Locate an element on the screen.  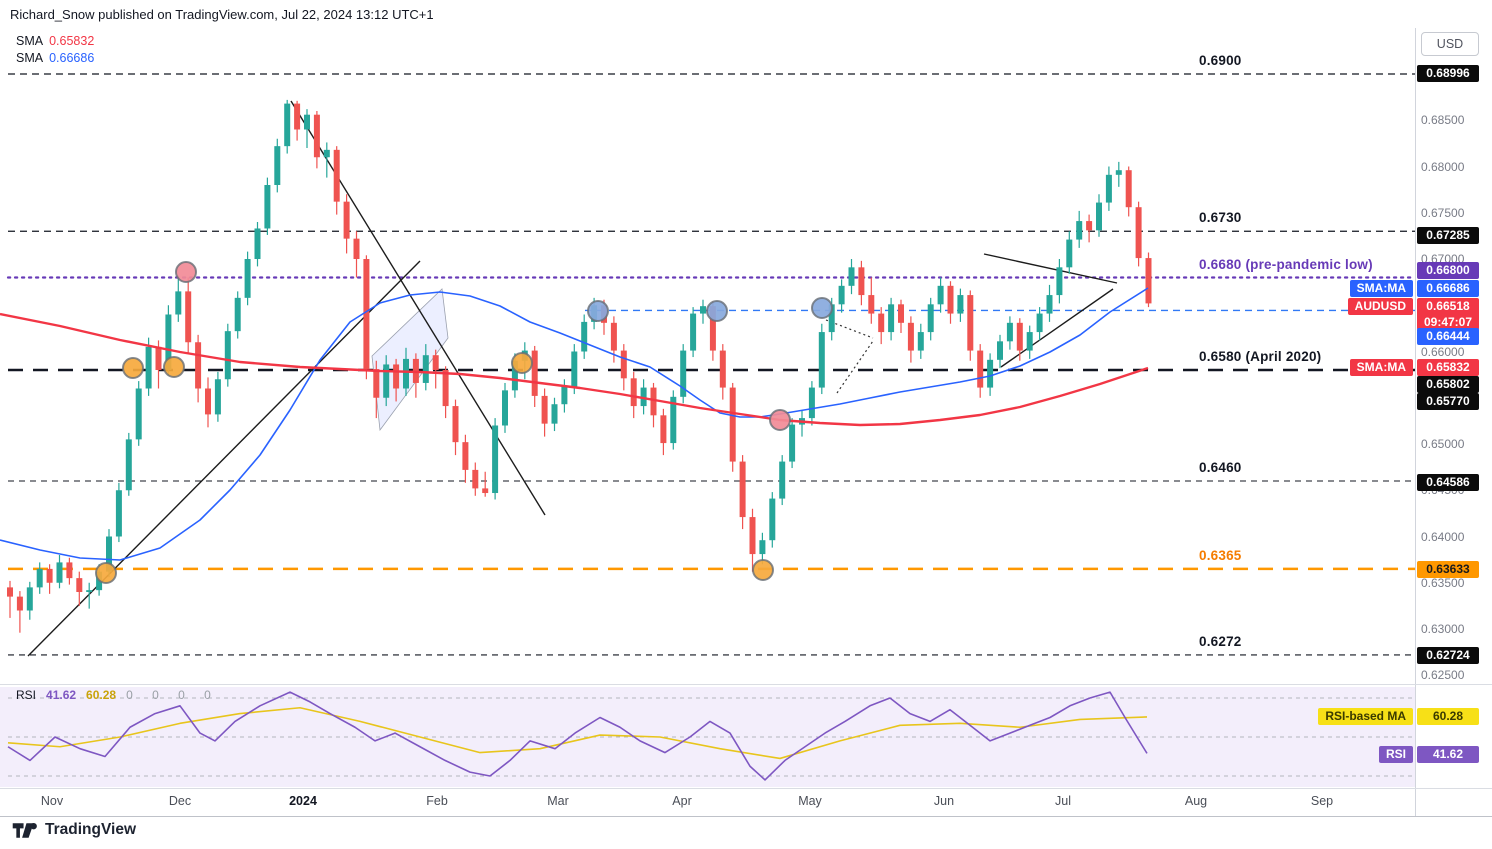
rsi-value-badge: 41.62 is located at coordinates (1448, 754).